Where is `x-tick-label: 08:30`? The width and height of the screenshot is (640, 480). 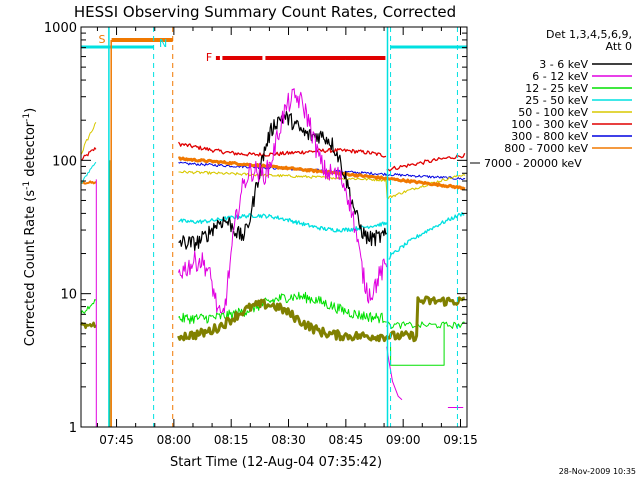 x-tick-label: 08:30 is located at coordinates (288, 440).